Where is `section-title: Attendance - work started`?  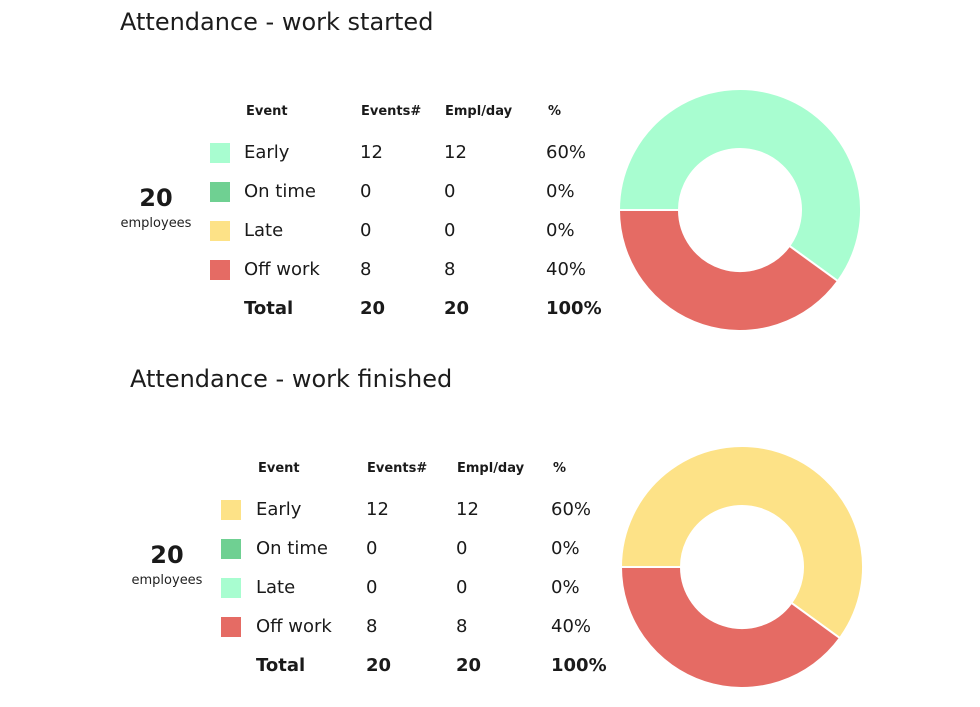 section-title: Attendance - work started is located at coordinates (277, 22).